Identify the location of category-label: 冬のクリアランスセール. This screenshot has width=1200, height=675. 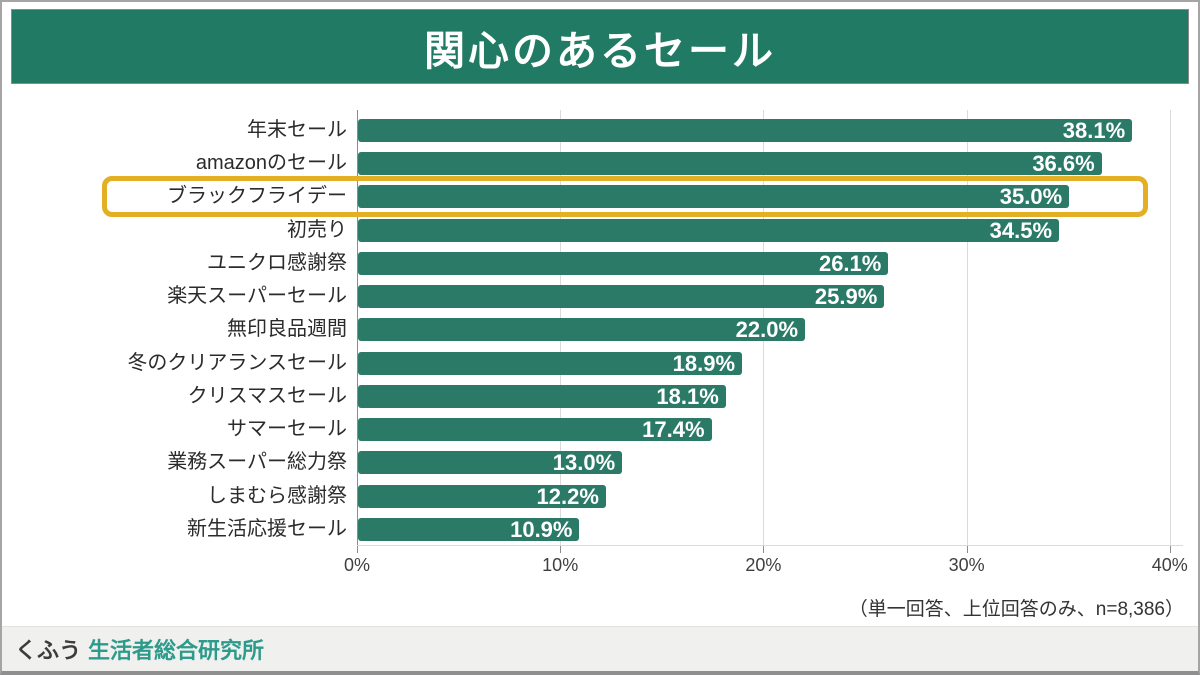
(237, 362).